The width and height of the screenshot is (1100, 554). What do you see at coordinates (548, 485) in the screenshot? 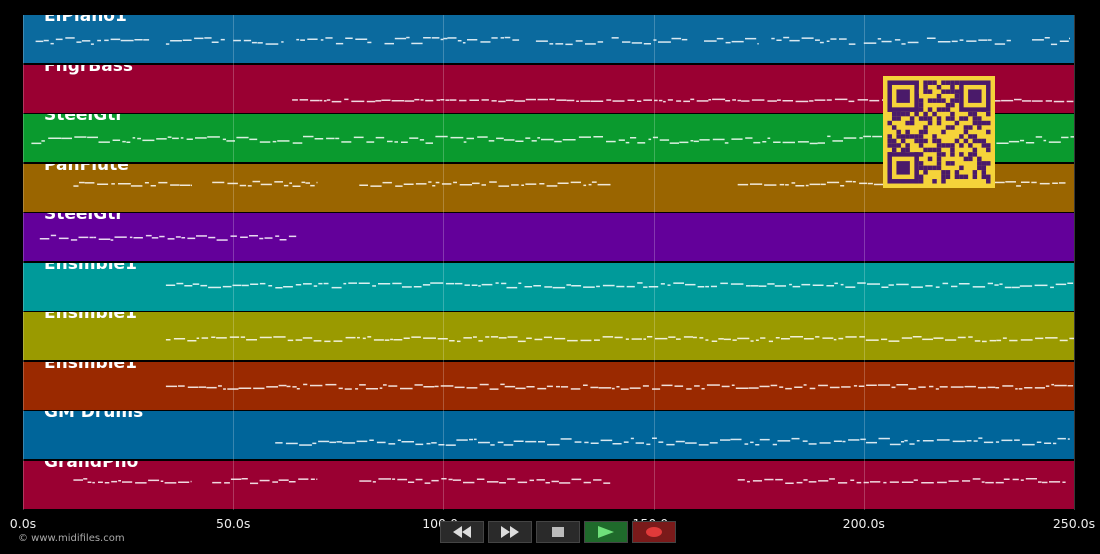
I see `track-lane: GrandPno` at bounding box center [548, 485].